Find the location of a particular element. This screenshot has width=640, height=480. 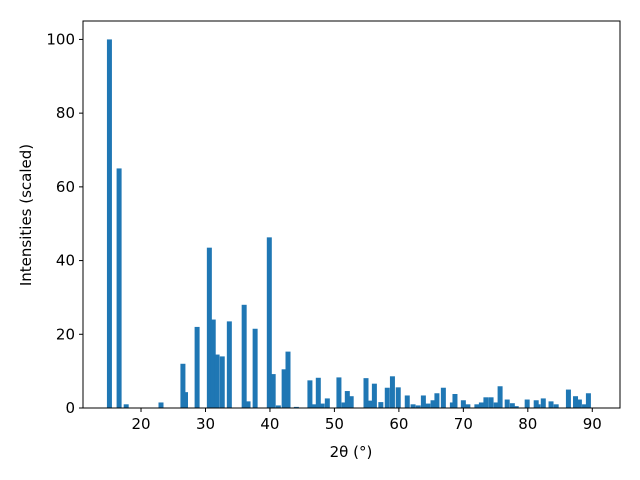

x-tick-label: 90 is located at coordinates (592, 424).